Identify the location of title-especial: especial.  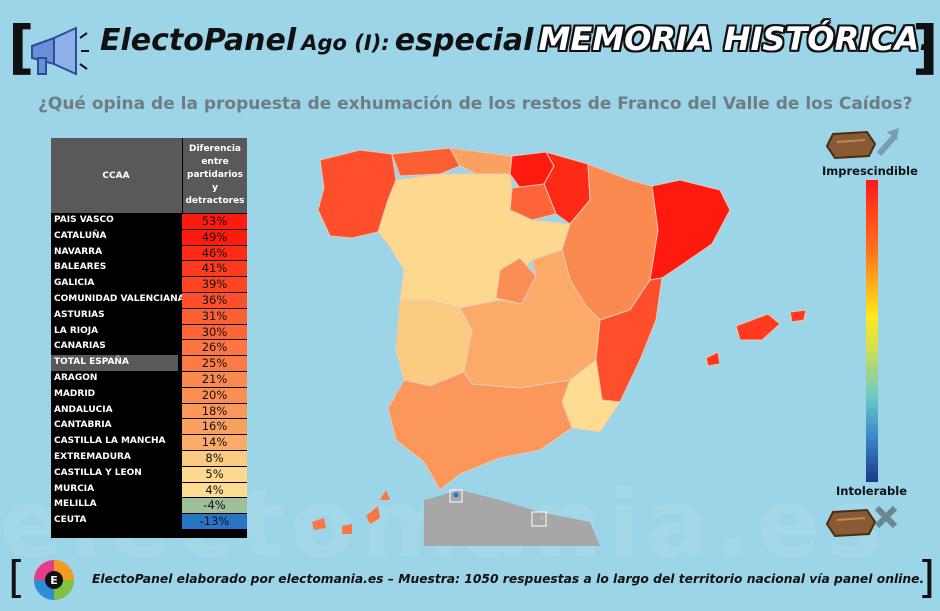
(464, 40).